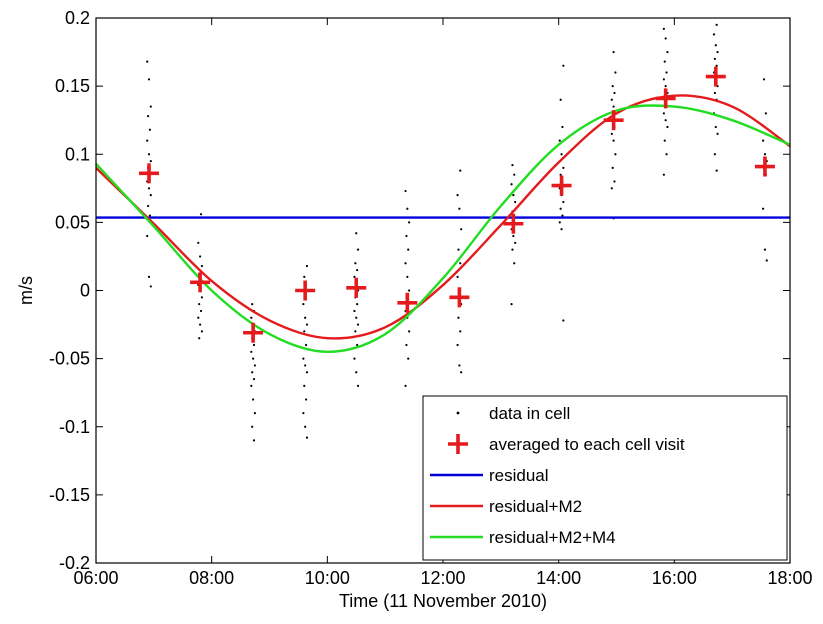  Describe the element at coordinates (535, 506) in the screenshot. I see `legend-label: residual+M2` at that location.